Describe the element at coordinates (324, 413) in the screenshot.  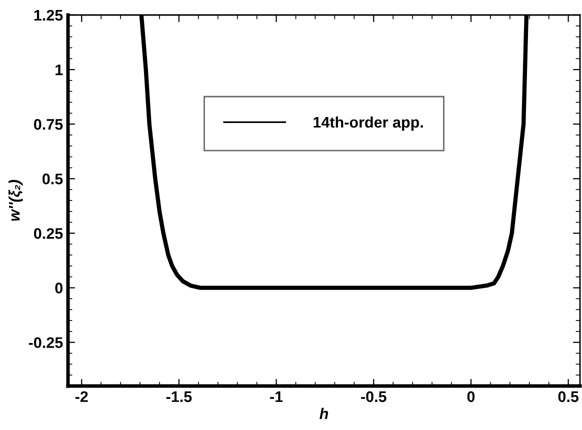
I see `x-axis-title: h` at that location.